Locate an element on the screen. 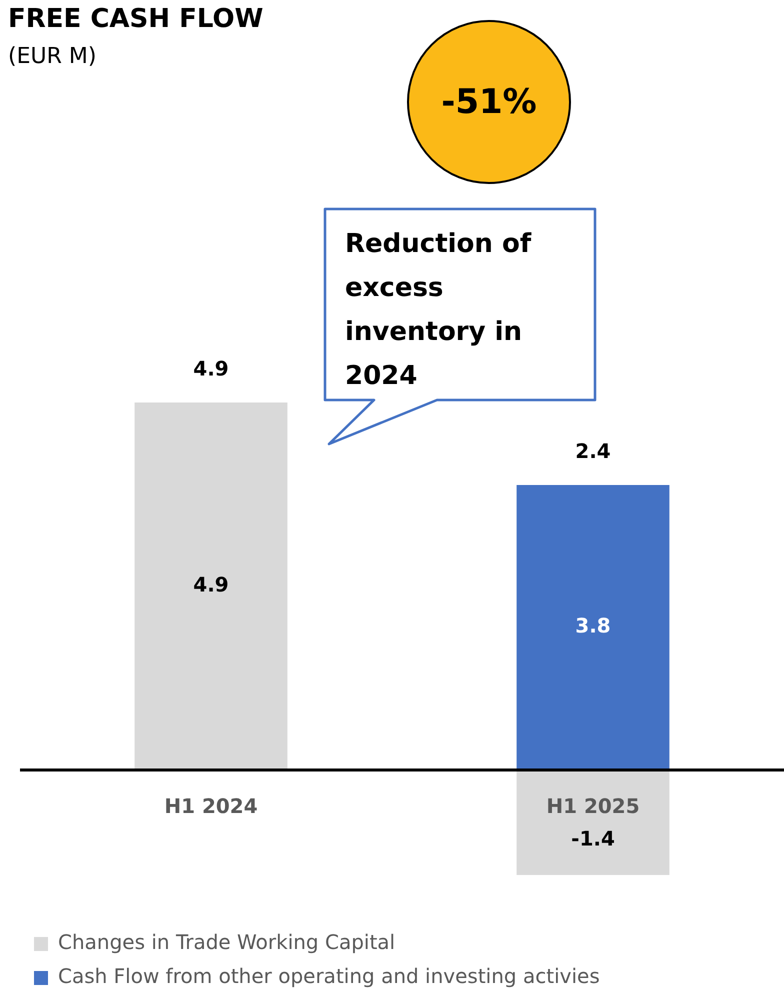  data-label: 4.9 is located at coordinates (211, 584).